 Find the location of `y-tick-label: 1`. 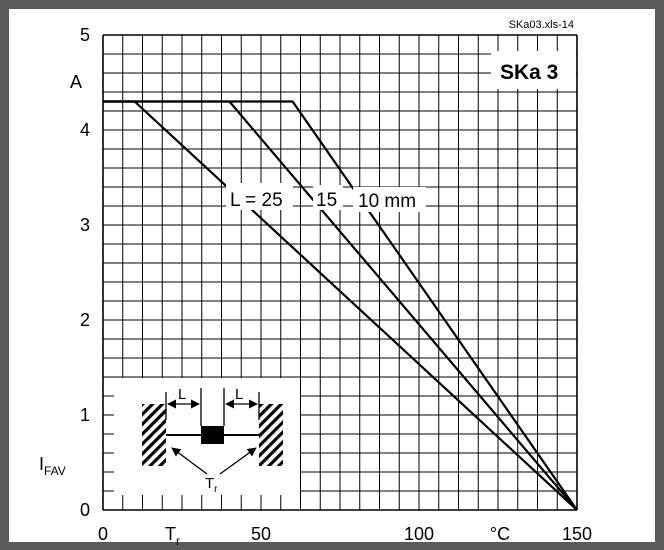

y-tick-label: 1 is located at coordinates (85, 415).